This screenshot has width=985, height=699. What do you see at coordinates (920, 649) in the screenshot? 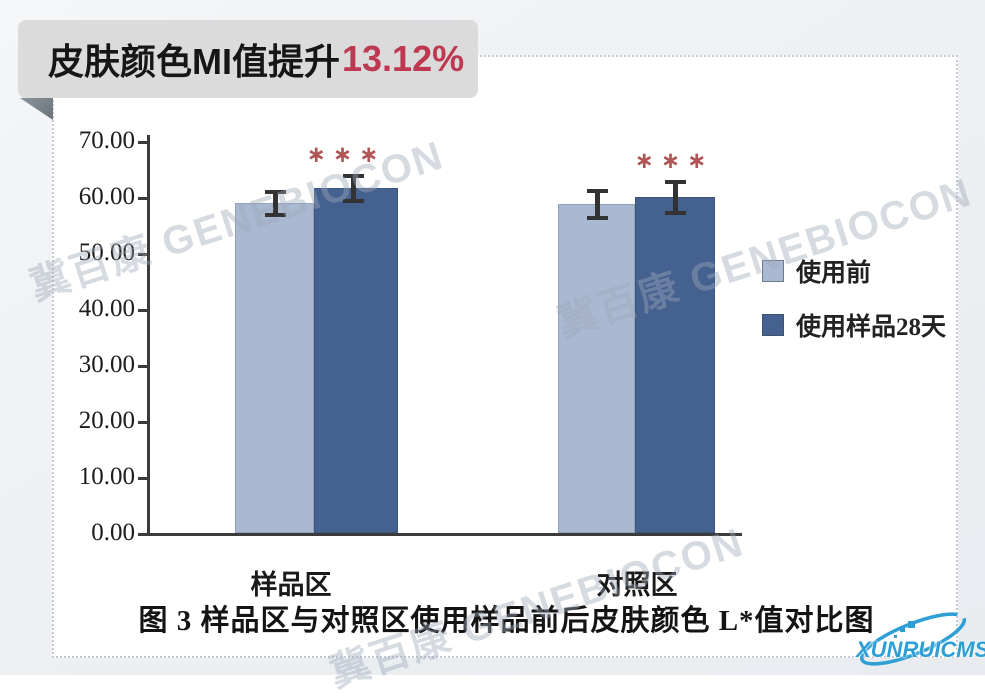
I see `logo-text: XUNRUICMS` at bounding box center [920, 649].